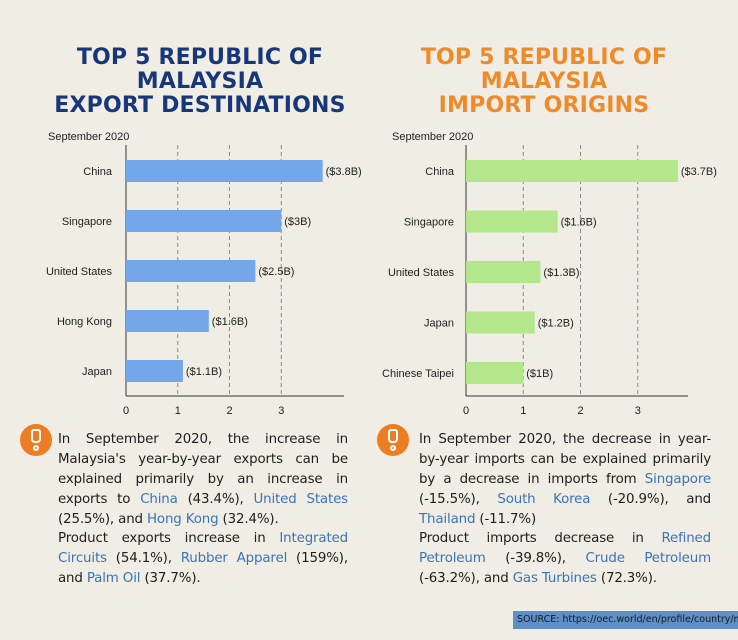  Describe the element at coordinates (224, 171) in the screenshot. I see `export-bar-china` at that location.